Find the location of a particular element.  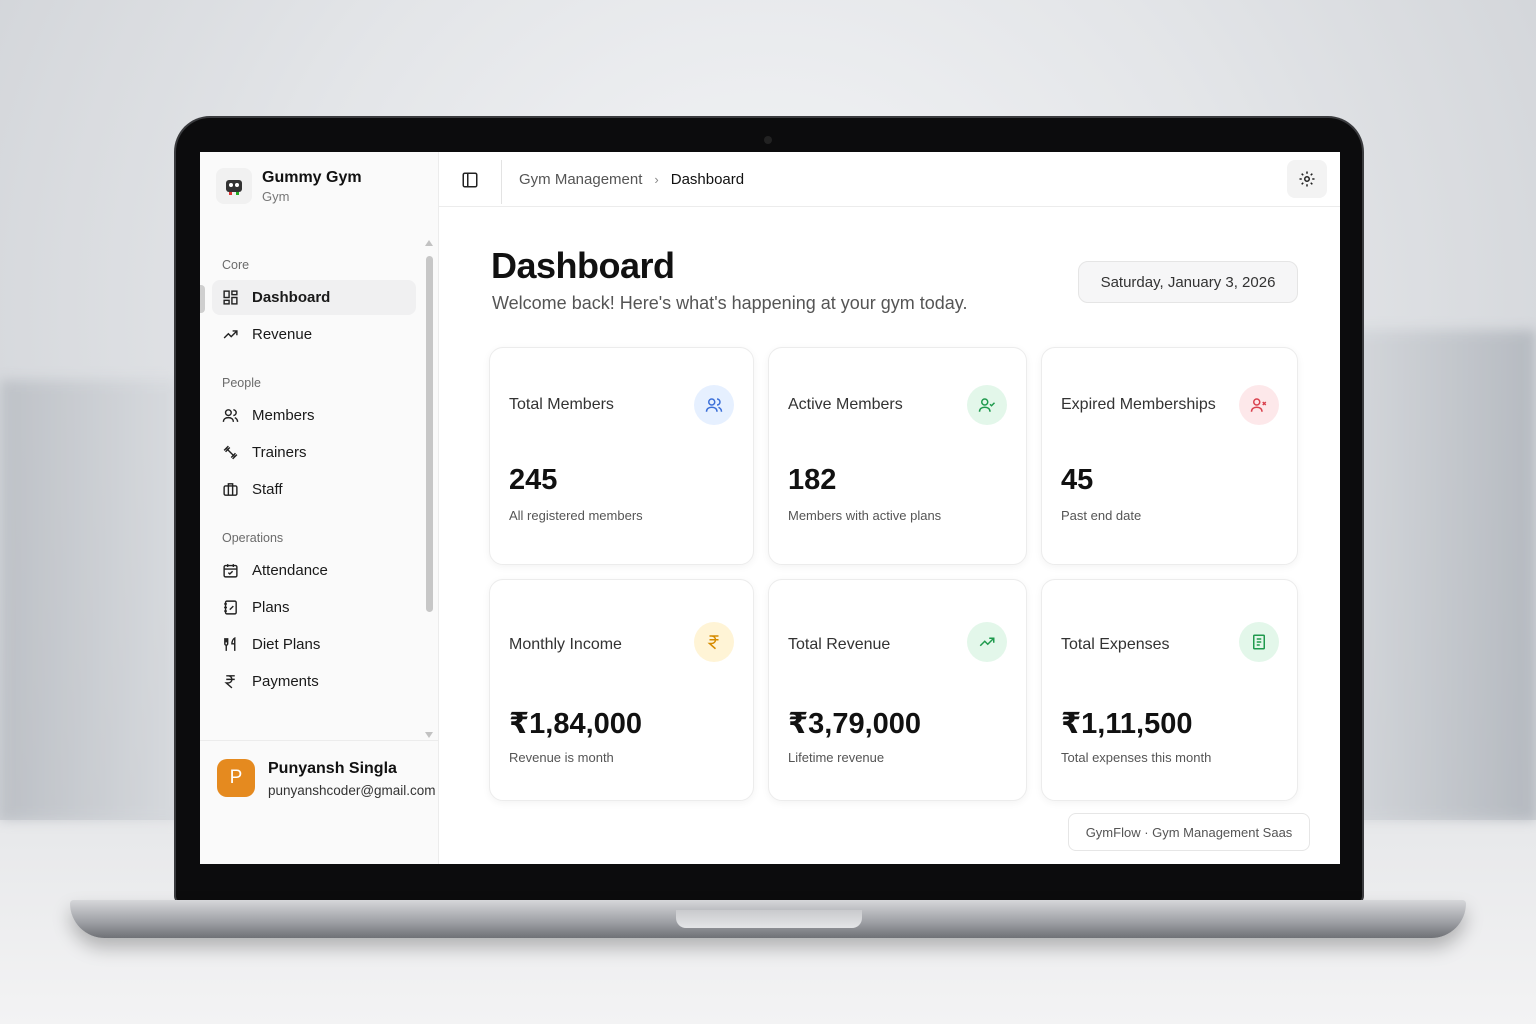

card-value: 182 is located at coordinates (812, 480).